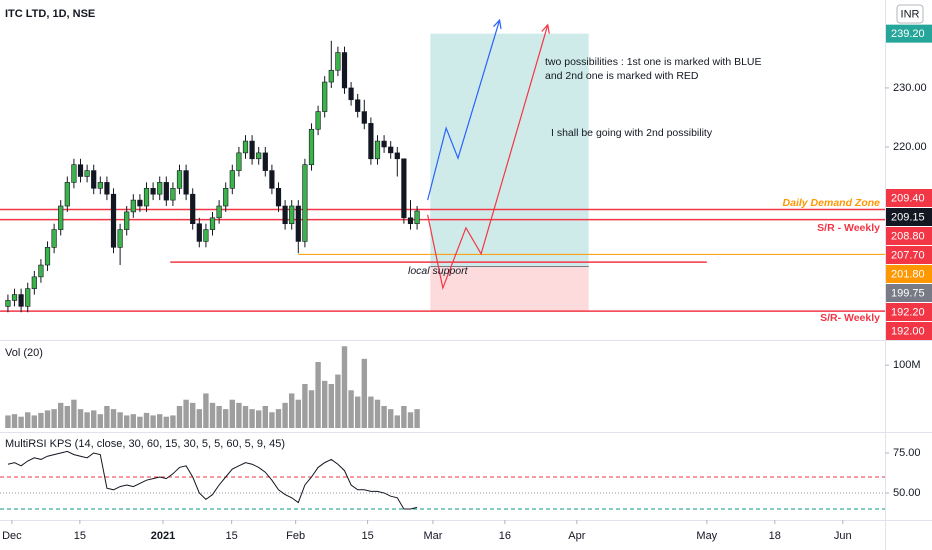 This screenshot has height=550, width=932. Describe the element at coordinates (50, 14) in the screenshot. I see `chart-title: ITC LTD, 1D, NSE` at that location.